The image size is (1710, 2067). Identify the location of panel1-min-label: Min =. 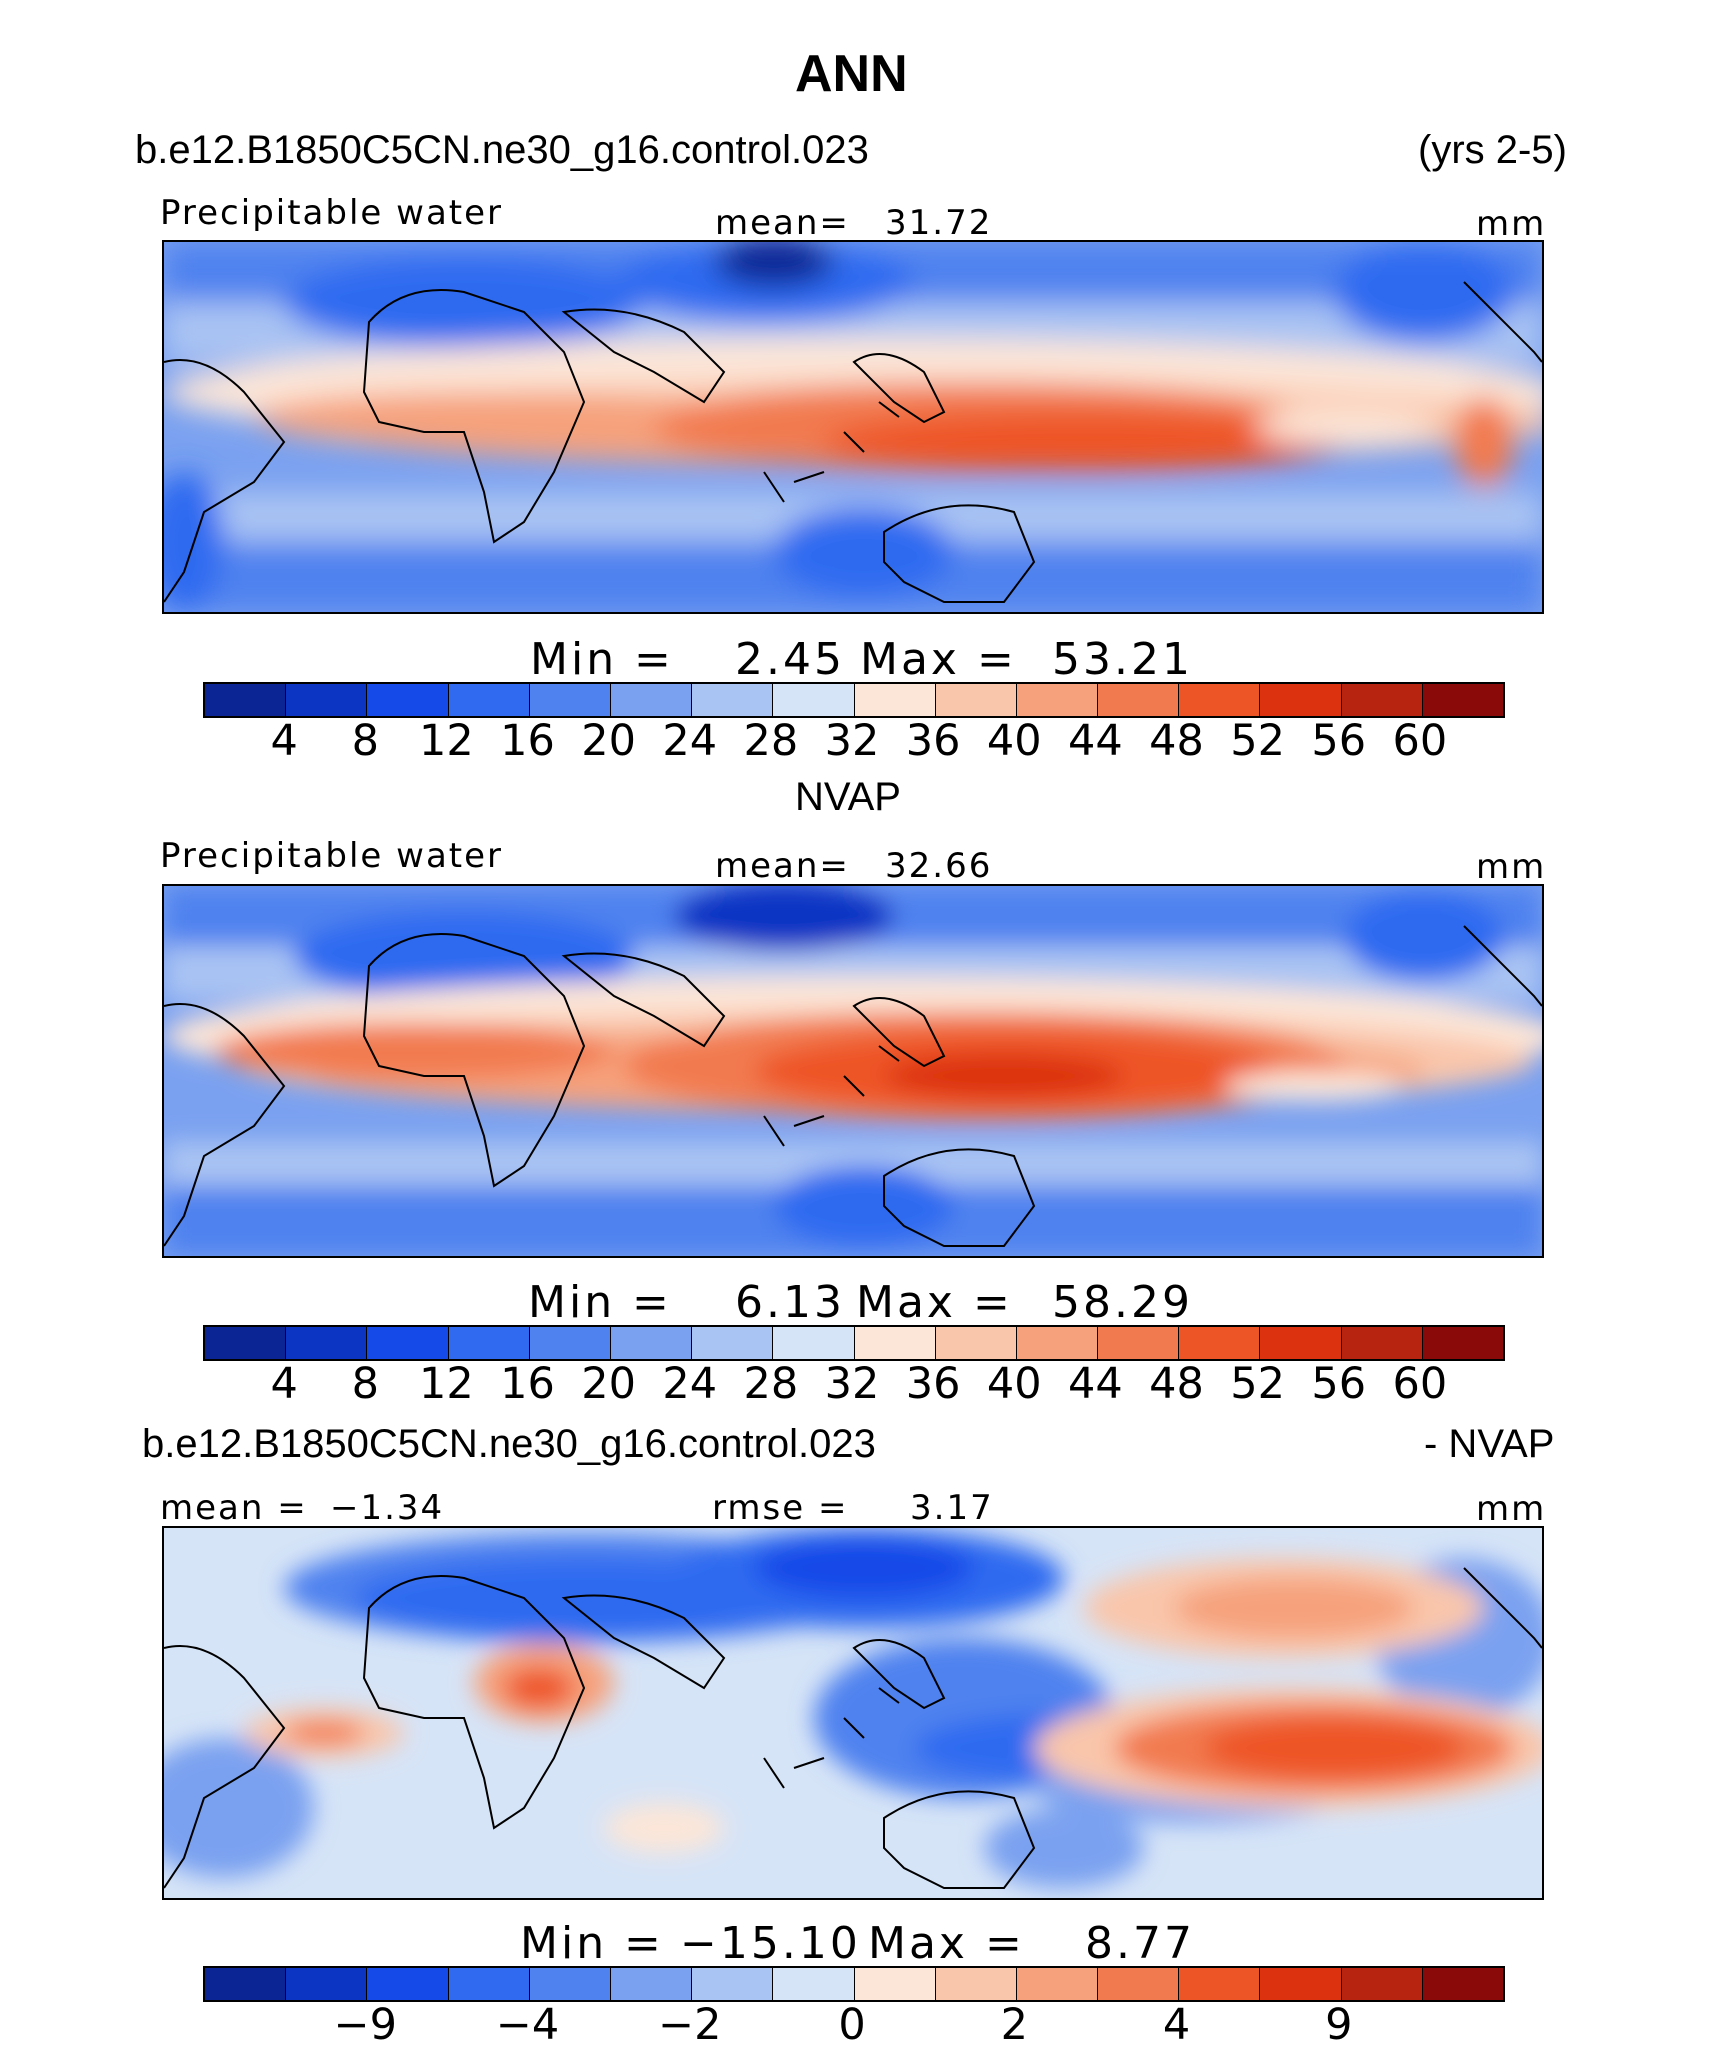
(602, 659).